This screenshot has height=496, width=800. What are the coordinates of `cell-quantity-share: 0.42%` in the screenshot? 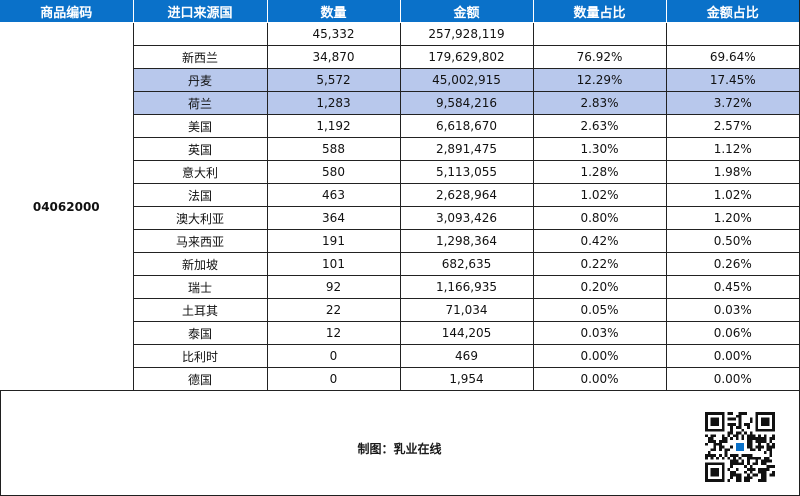 It's located at (599, 241).